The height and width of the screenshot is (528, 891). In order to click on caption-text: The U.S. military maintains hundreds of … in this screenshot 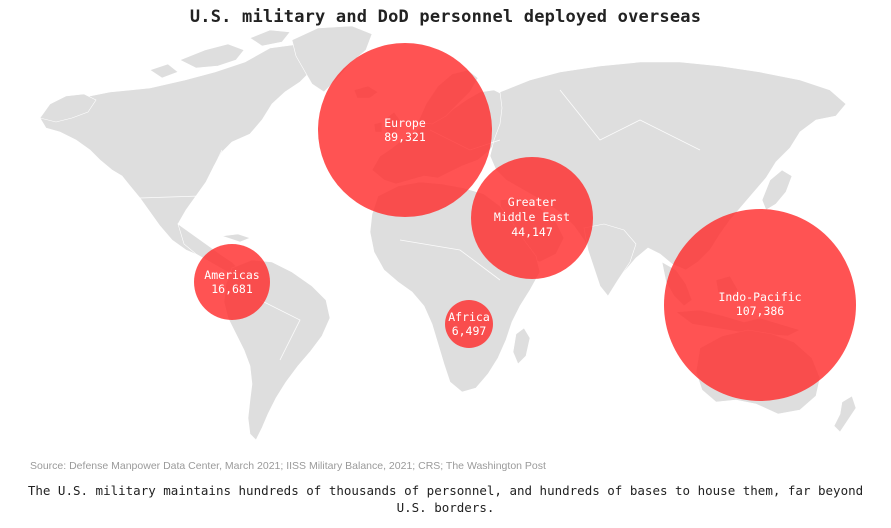, I will do `click(445, 499)`.